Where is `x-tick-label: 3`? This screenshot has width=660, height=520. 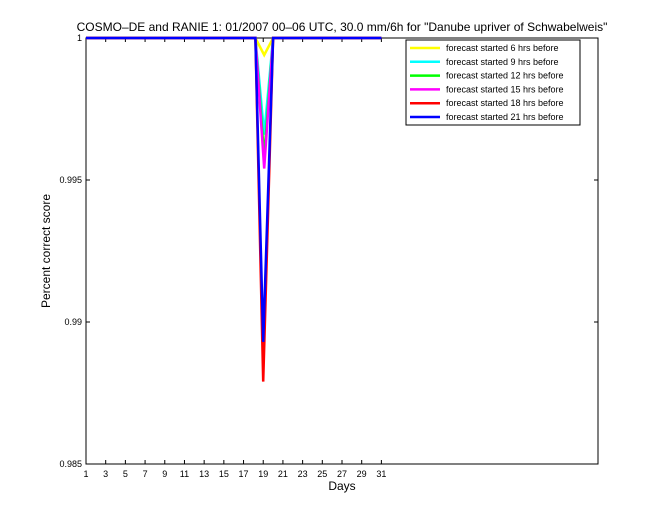
x-tick-label: 3 is located at coordinates (105, 474).